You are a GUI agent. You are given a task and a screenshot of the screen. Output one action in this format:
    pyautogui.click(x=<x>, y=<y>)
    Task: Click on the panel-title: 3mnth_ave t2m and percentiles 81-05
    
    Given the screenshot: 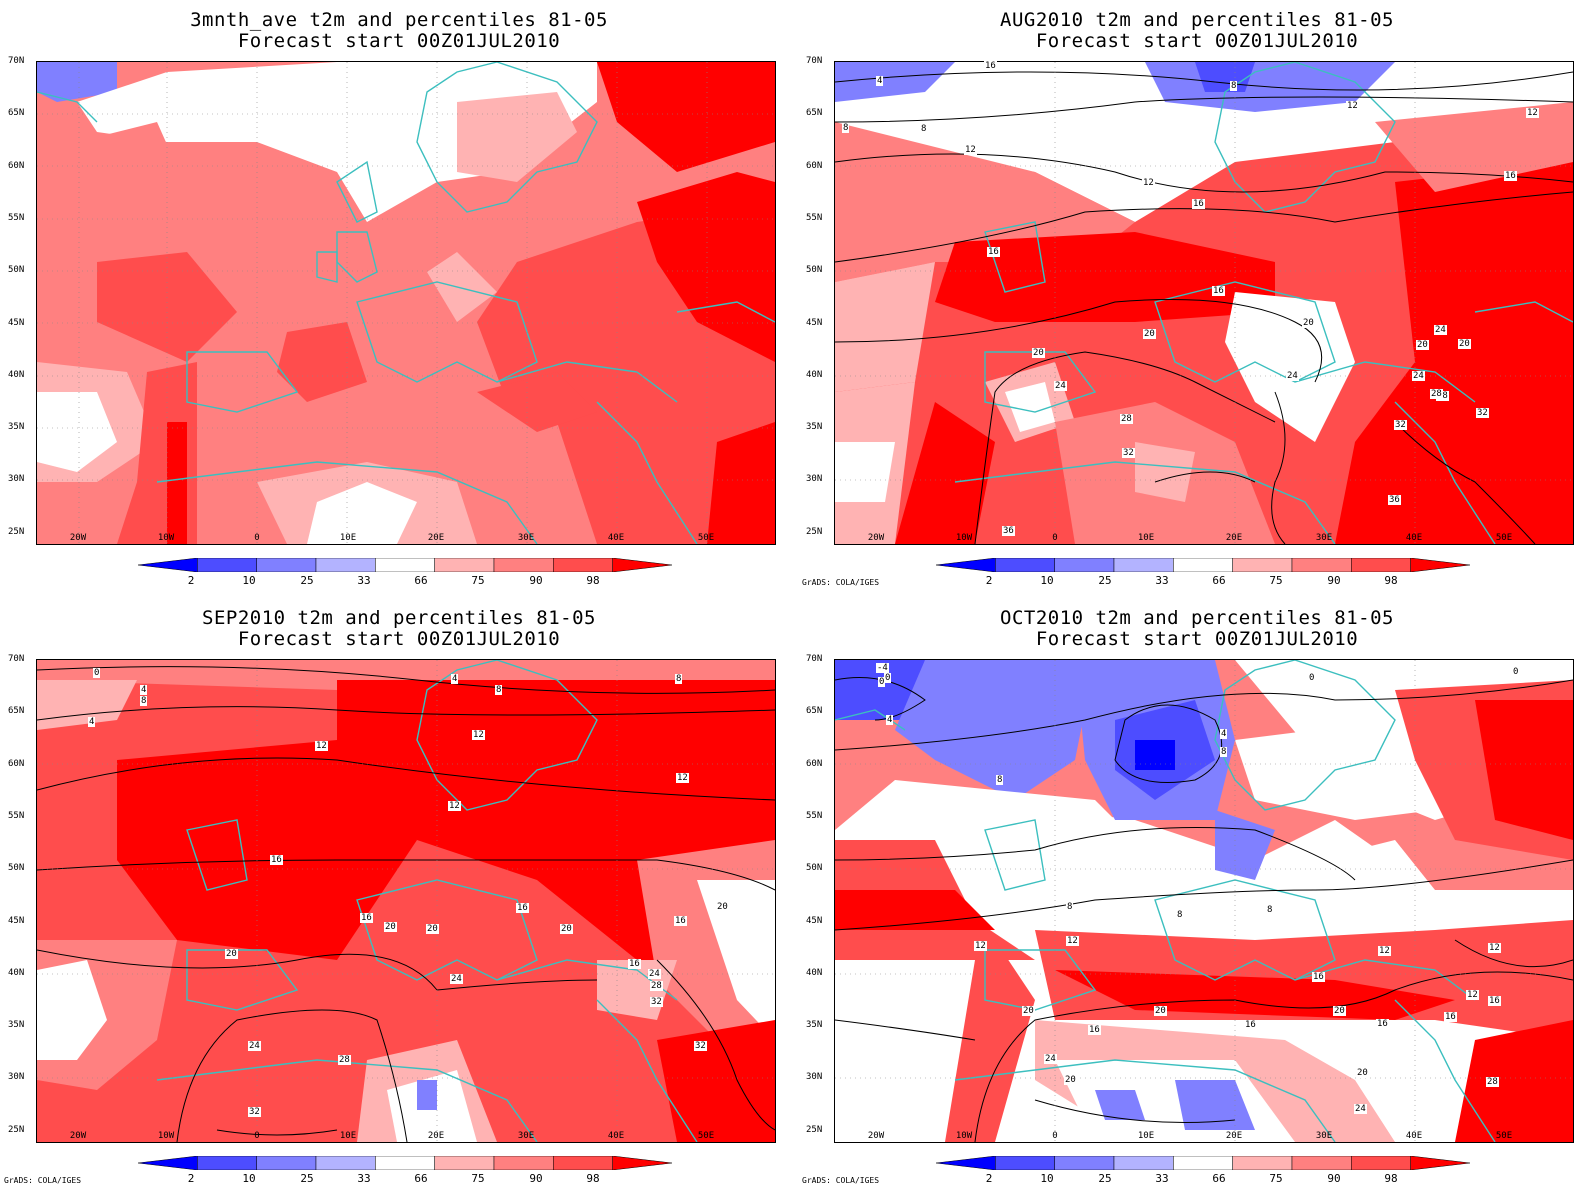 What is the action you would take?
    pyautogui.click(x=399, y=20)
    